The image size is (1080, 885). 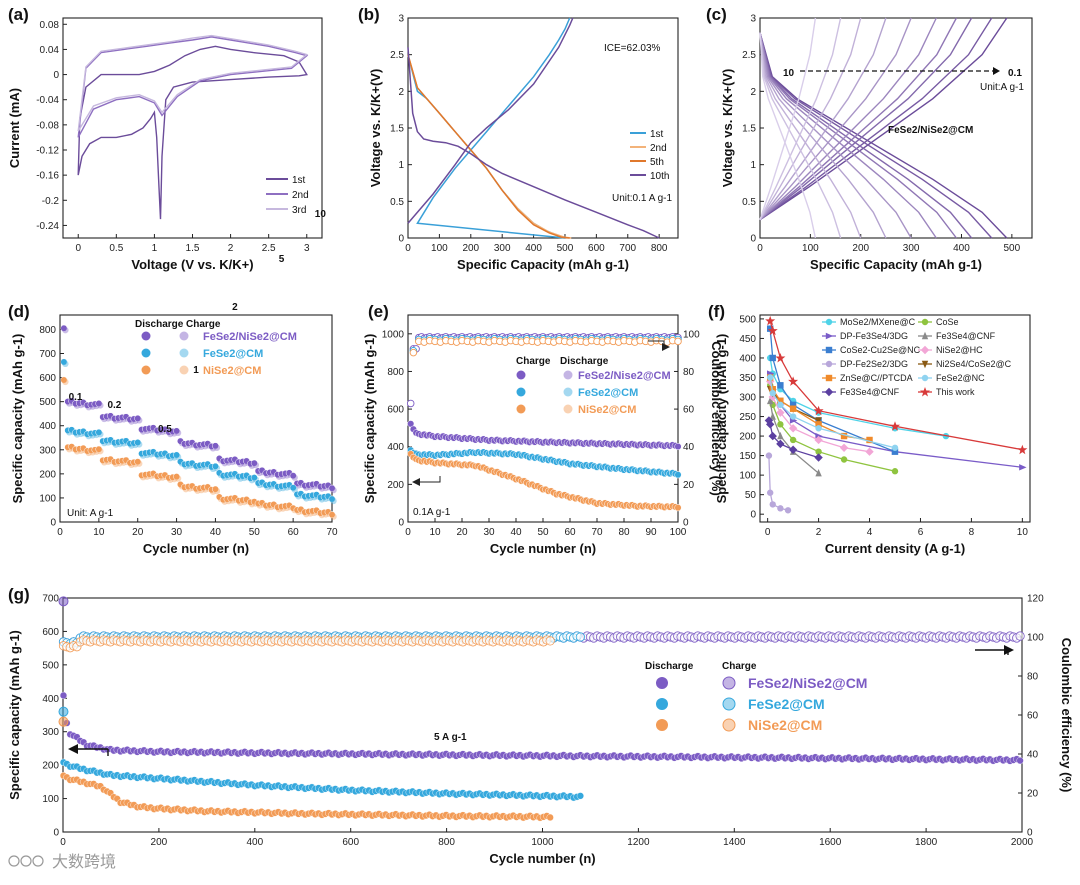 What do you see at coordinates (50, 665) in the screenshot?
I see `y-tick-label: 500` at bounding box center [50, 665].